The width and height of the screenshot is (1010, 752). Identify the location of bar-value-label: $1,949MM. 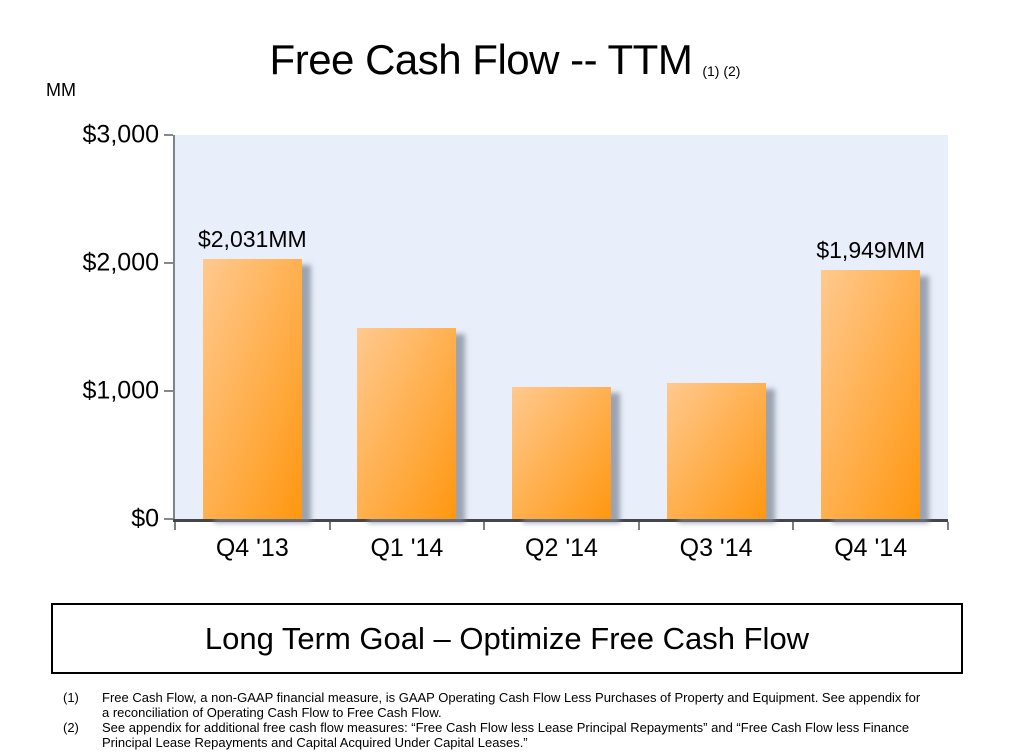
(871, 249).